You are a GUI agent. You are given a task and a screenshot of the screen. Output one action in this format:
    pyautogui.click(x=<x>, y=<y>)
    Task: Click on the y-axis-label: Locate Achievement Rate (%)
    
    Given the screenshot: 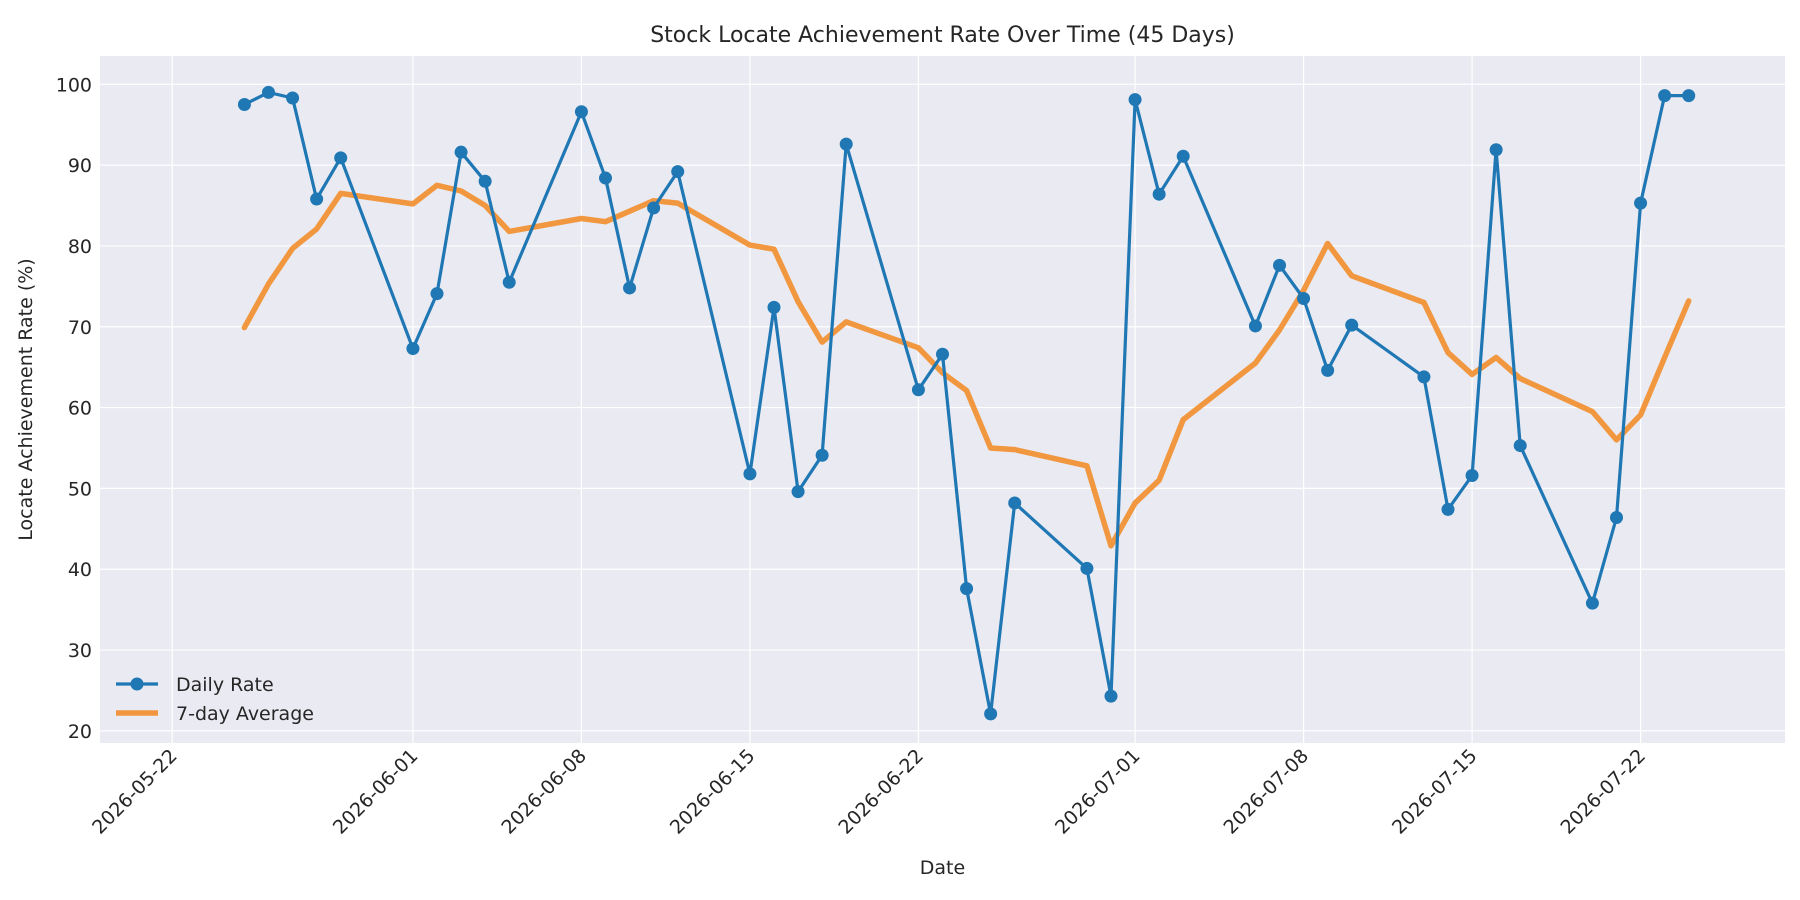 What is the action you would take?
    pyautogui.click(x=26, y=399)
    